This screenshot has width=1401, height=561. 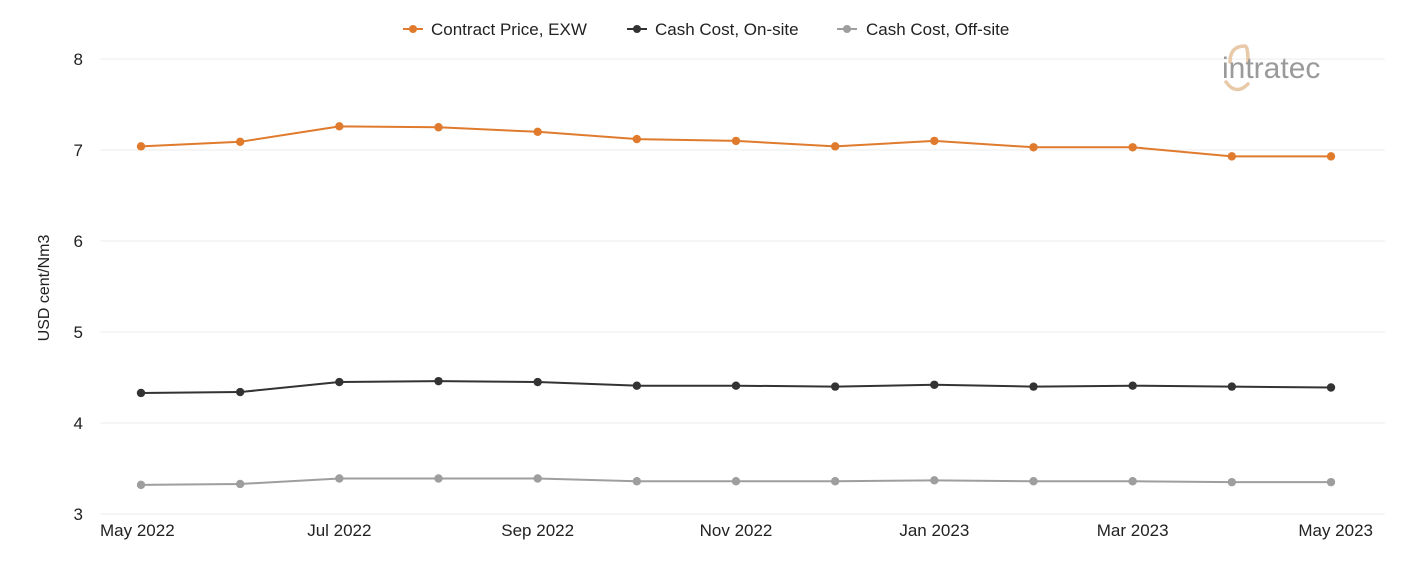 I want to click on x-tick-label: May 2023, so click(x=1335, y=530).